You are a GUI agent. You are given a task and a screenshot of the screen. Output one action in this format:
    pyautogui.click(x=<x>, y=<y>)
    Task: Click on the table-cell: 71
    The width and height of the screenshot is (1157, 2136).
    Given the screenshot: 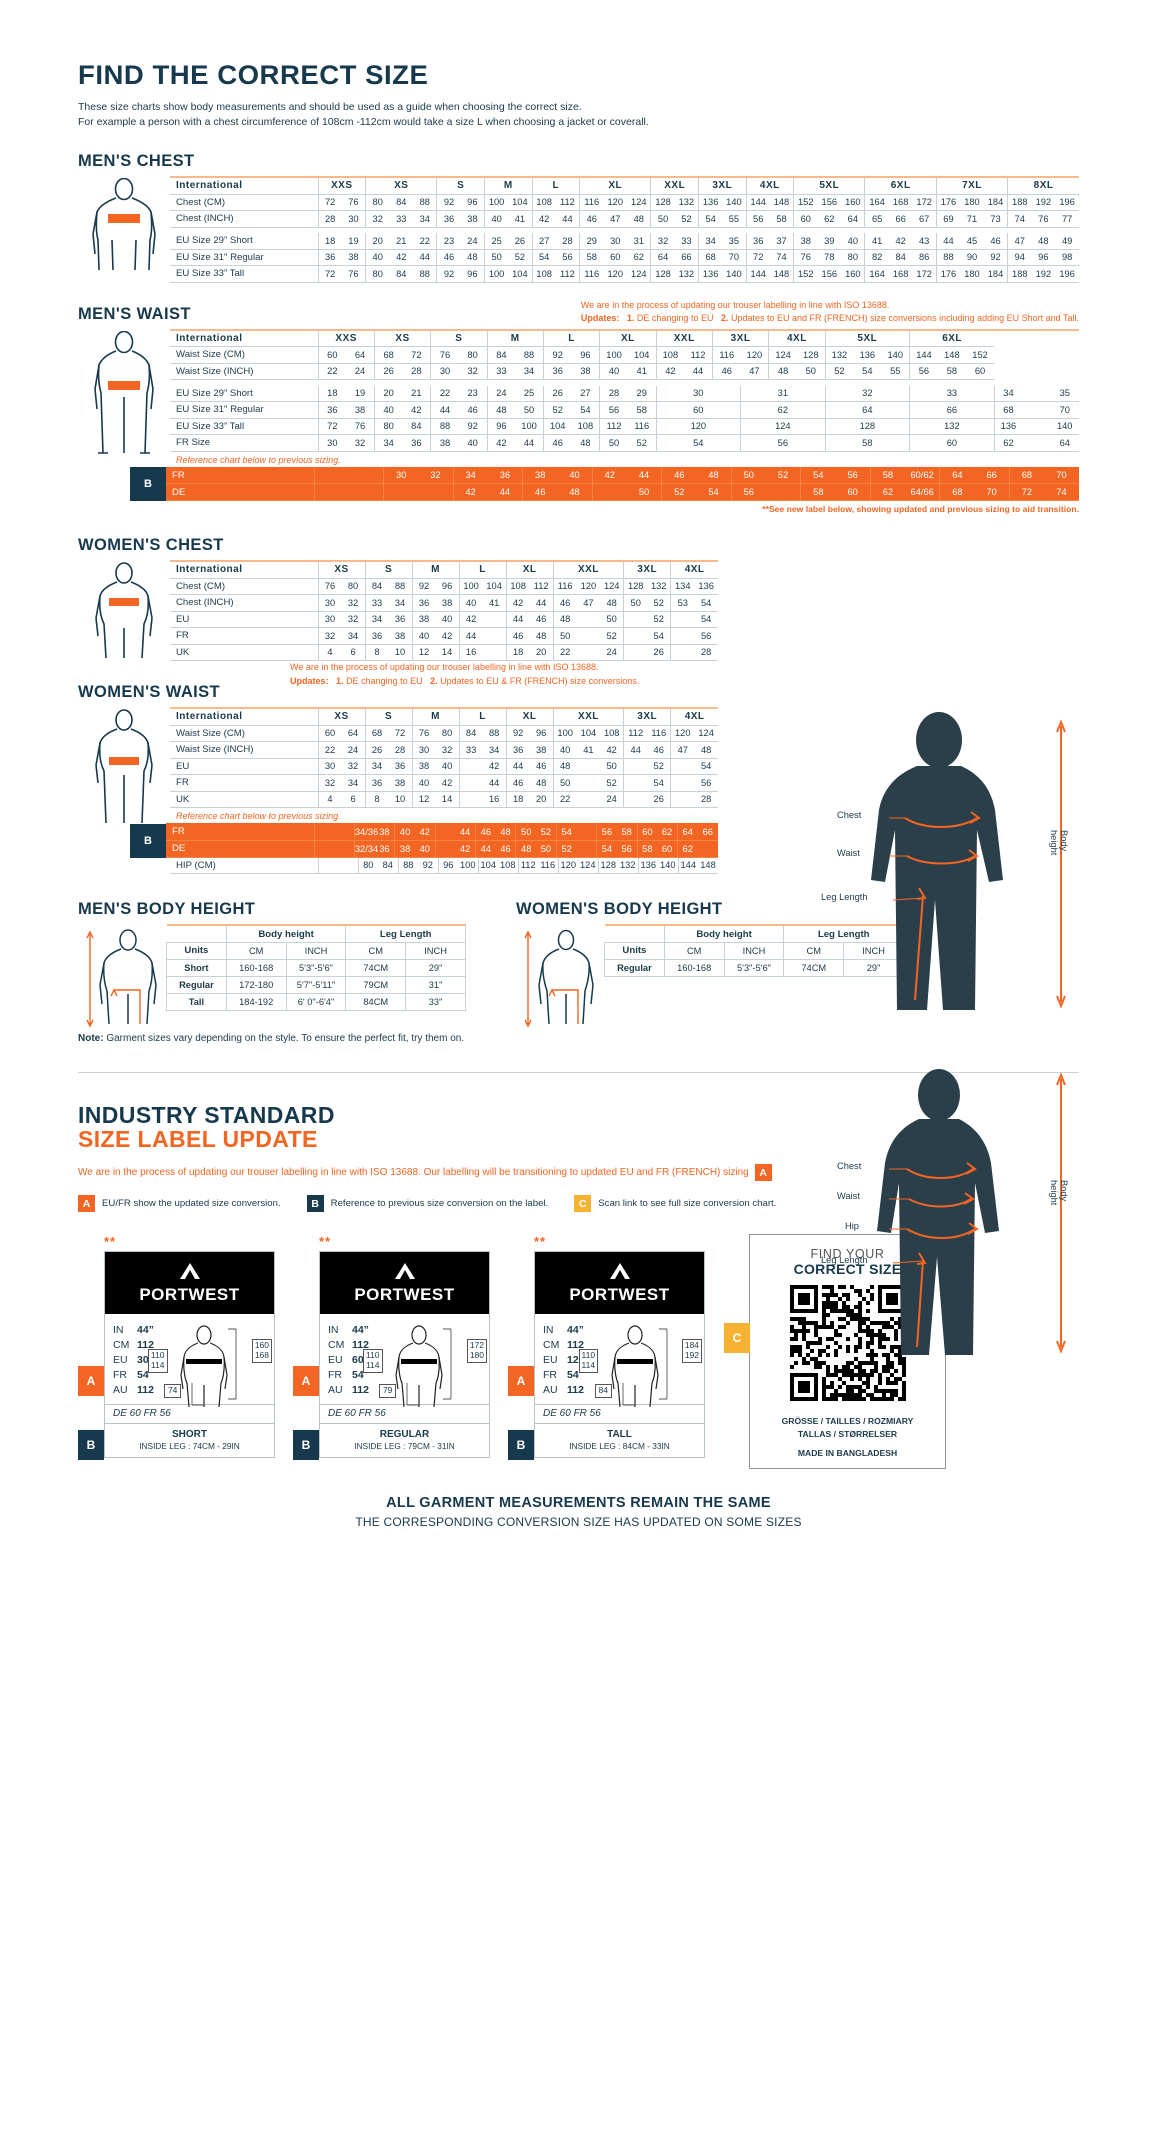 What is the action you would take?
    pyautogui.click(x=972, y=219)
    